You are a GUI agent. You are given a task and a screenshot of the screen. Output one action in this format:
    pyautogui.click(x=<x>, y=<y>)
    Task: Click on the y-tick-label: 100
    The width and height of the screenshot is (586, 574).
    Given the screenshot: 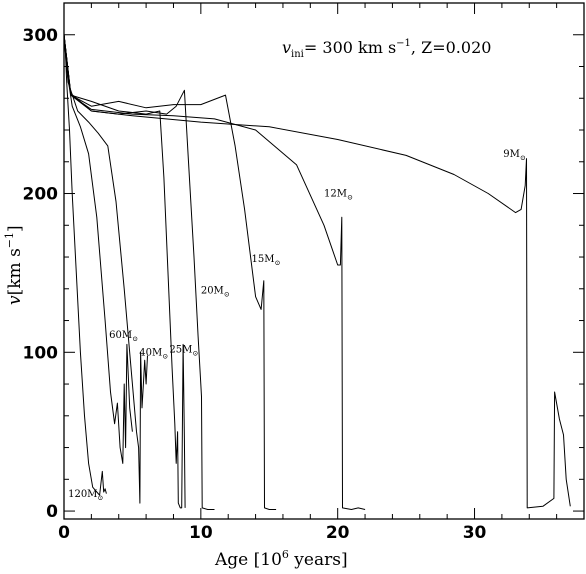 What is the action you would take?
    pyautogui.click(x=41, y=353)
    